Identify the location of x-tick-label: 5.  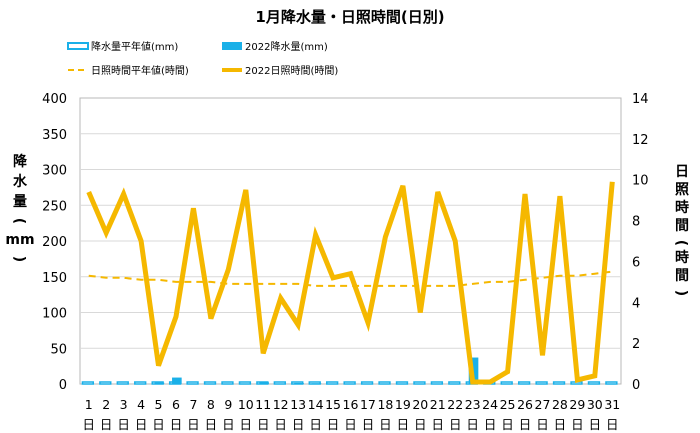
(159, 404).